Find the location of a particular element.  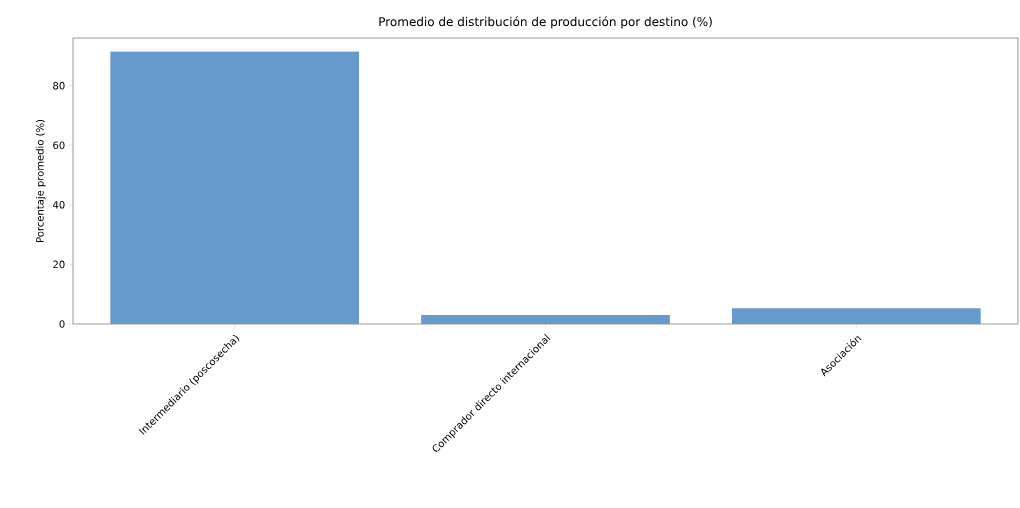

y-tick-label: 20 is located at coordinates (59, 264).